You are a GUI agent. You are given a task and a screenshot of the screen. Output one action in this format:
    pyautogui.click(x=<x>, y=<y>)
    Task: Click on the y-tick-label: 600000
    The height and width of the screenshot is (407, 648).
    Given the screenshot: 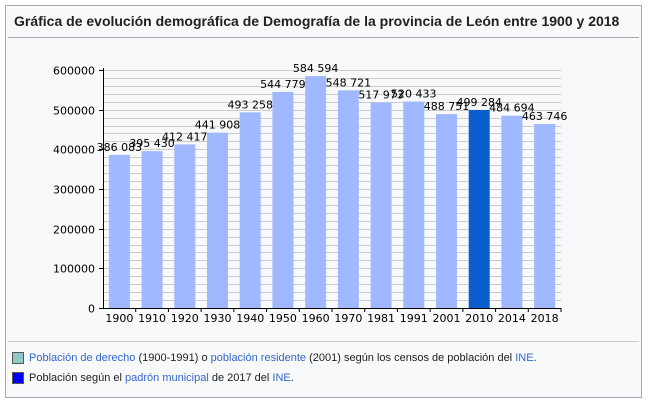 What is the action you would take?
    pyautogui.click(x=74, y=71)
    